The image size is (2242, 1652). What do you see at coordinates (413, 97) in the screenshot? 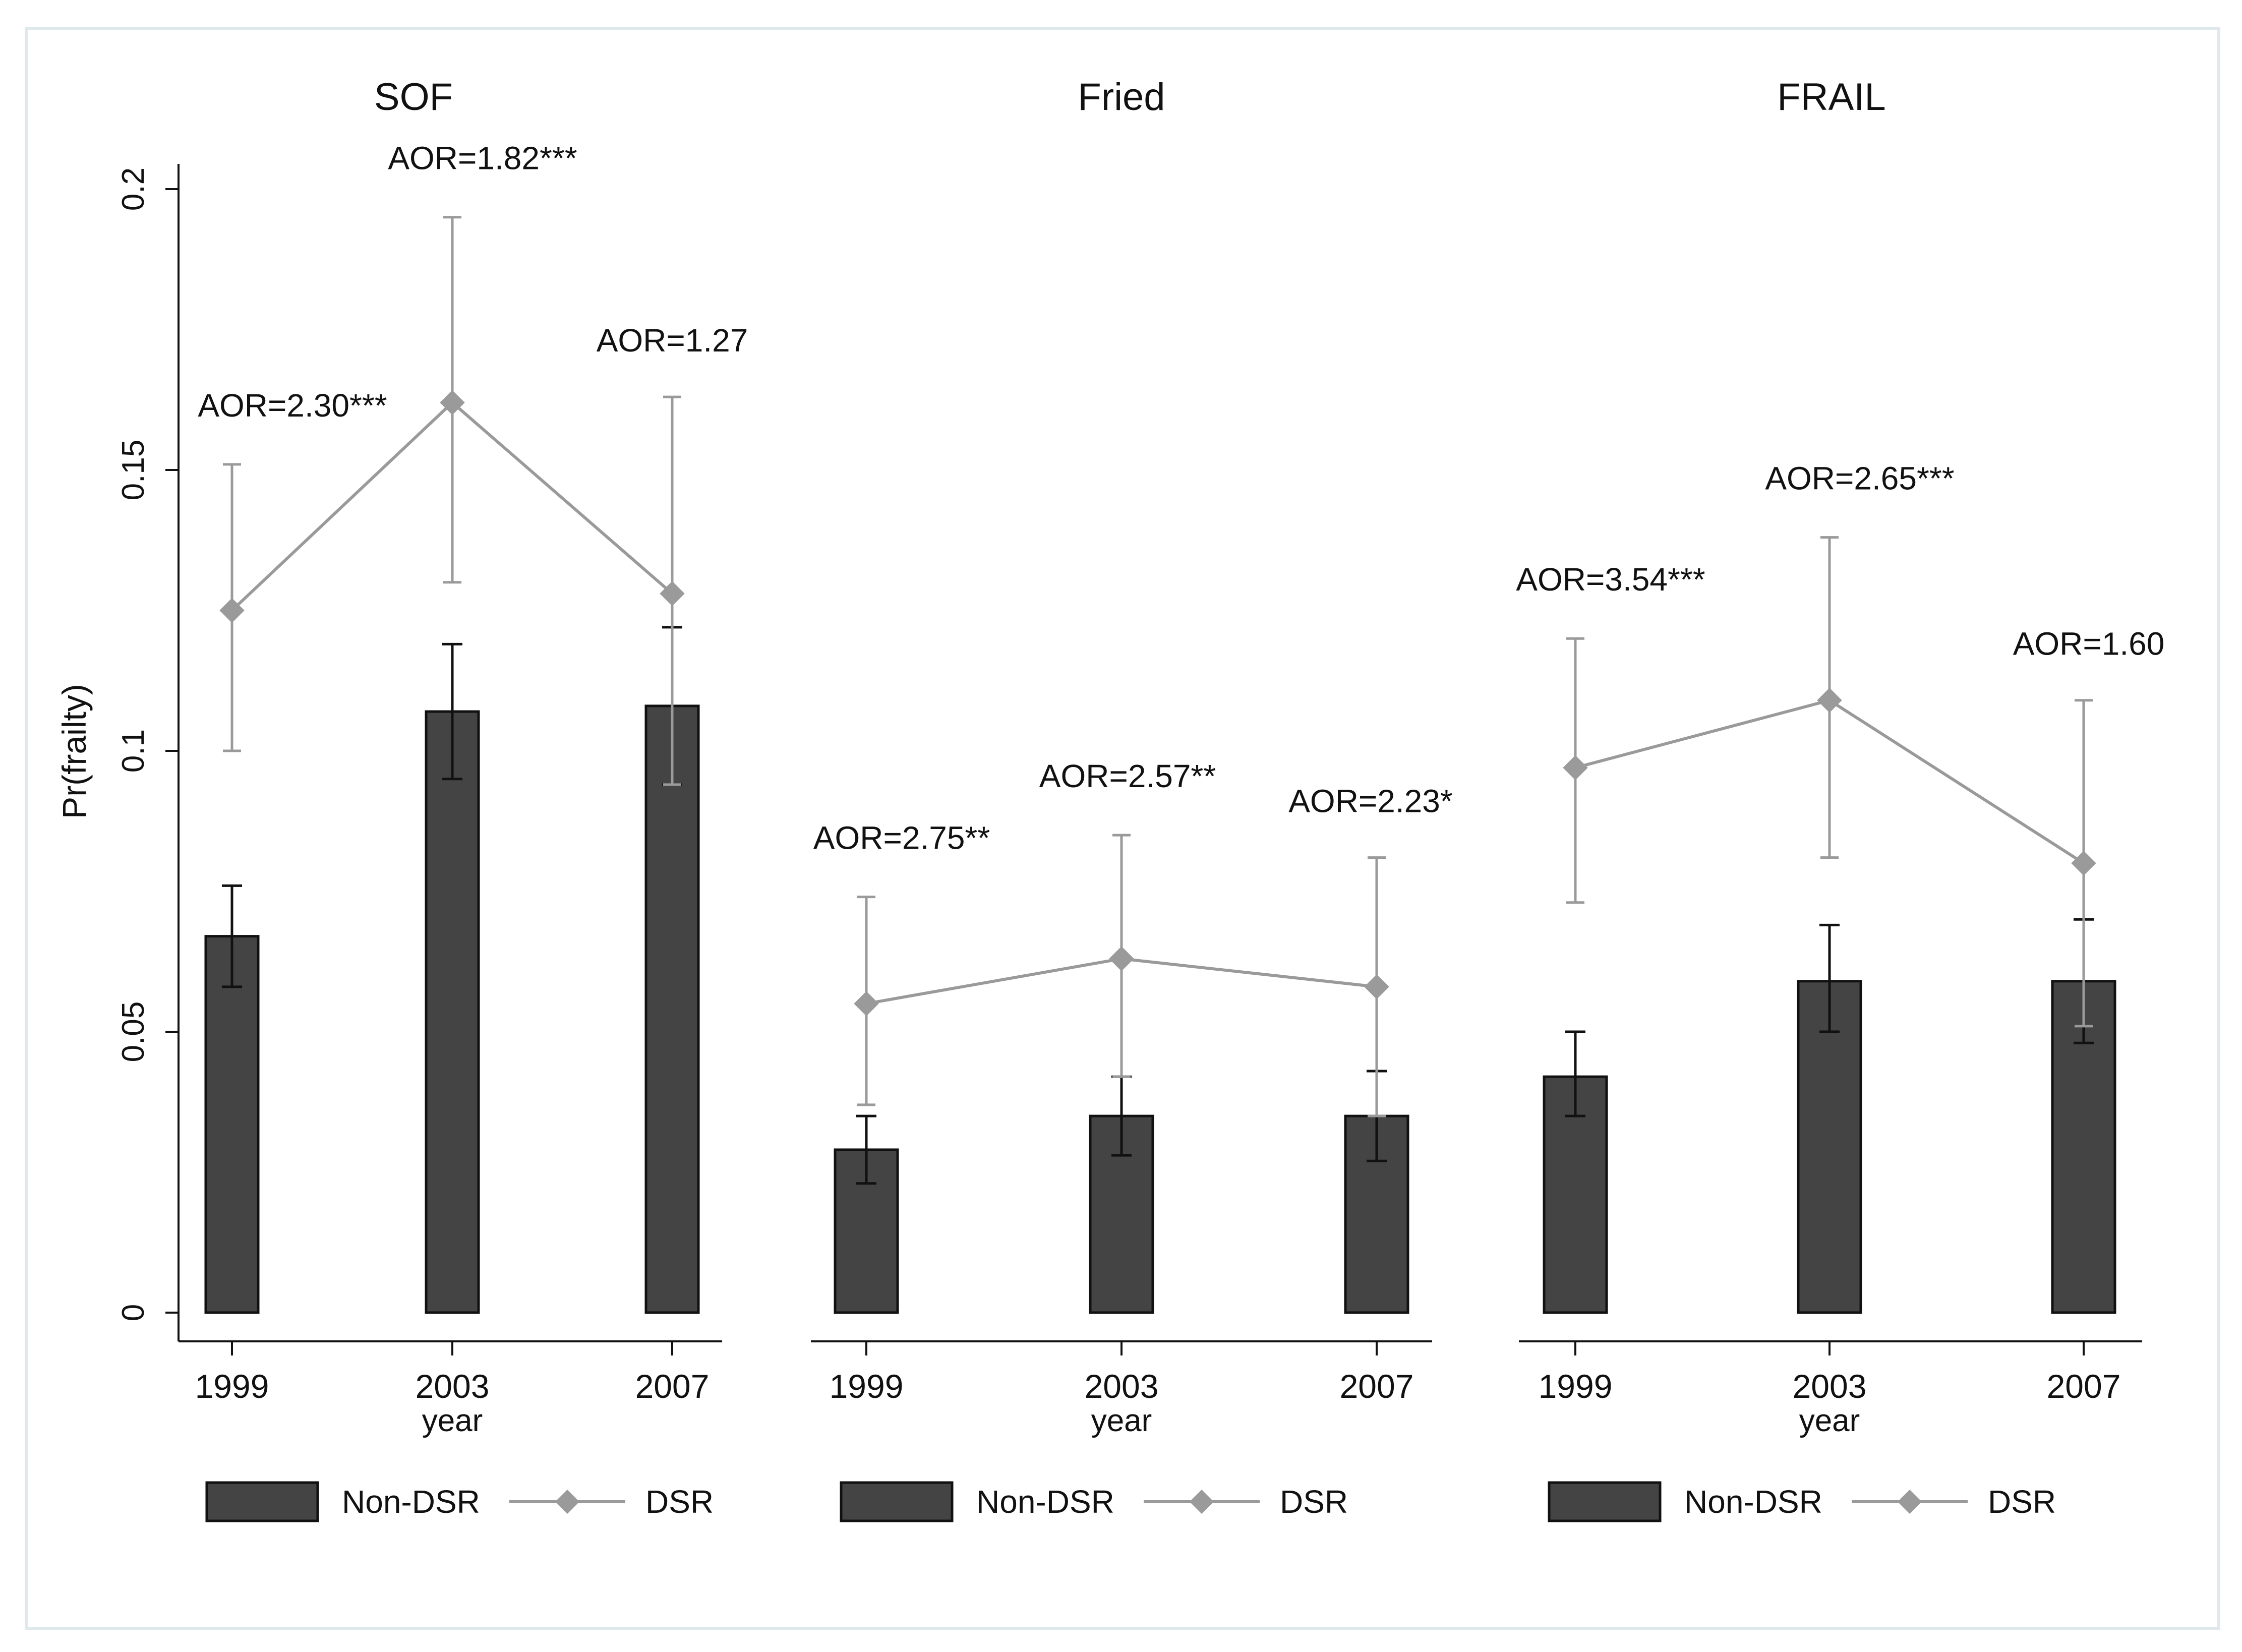
I see `panel-title: SOF` at bounding box center [413, 97].